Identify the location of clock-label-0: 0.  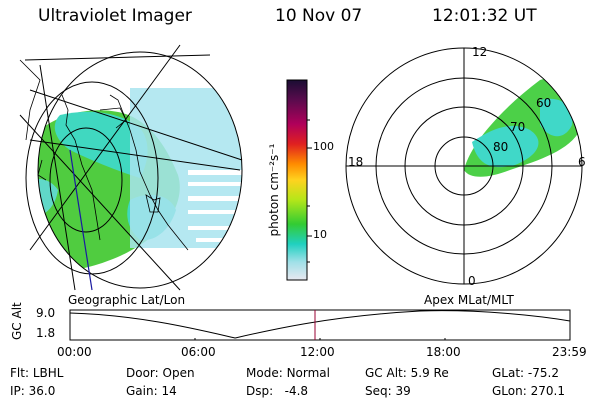
(472, 281).